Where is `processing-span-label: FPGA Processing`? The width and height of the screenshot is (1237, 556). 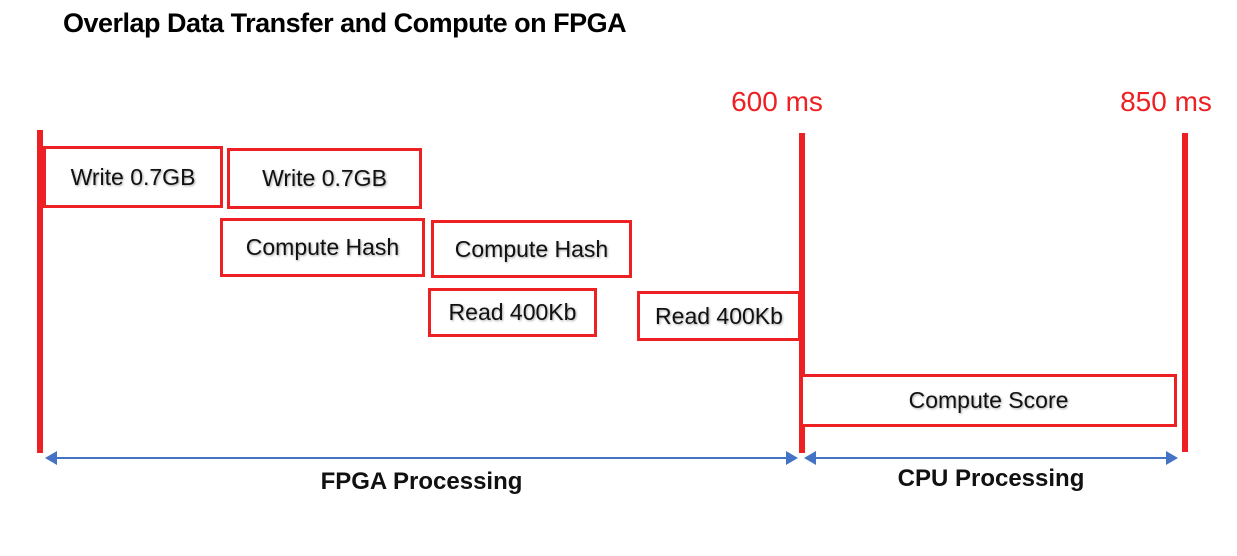
processing-span-label: FPGA Processing is located at coordinates (421, 481).